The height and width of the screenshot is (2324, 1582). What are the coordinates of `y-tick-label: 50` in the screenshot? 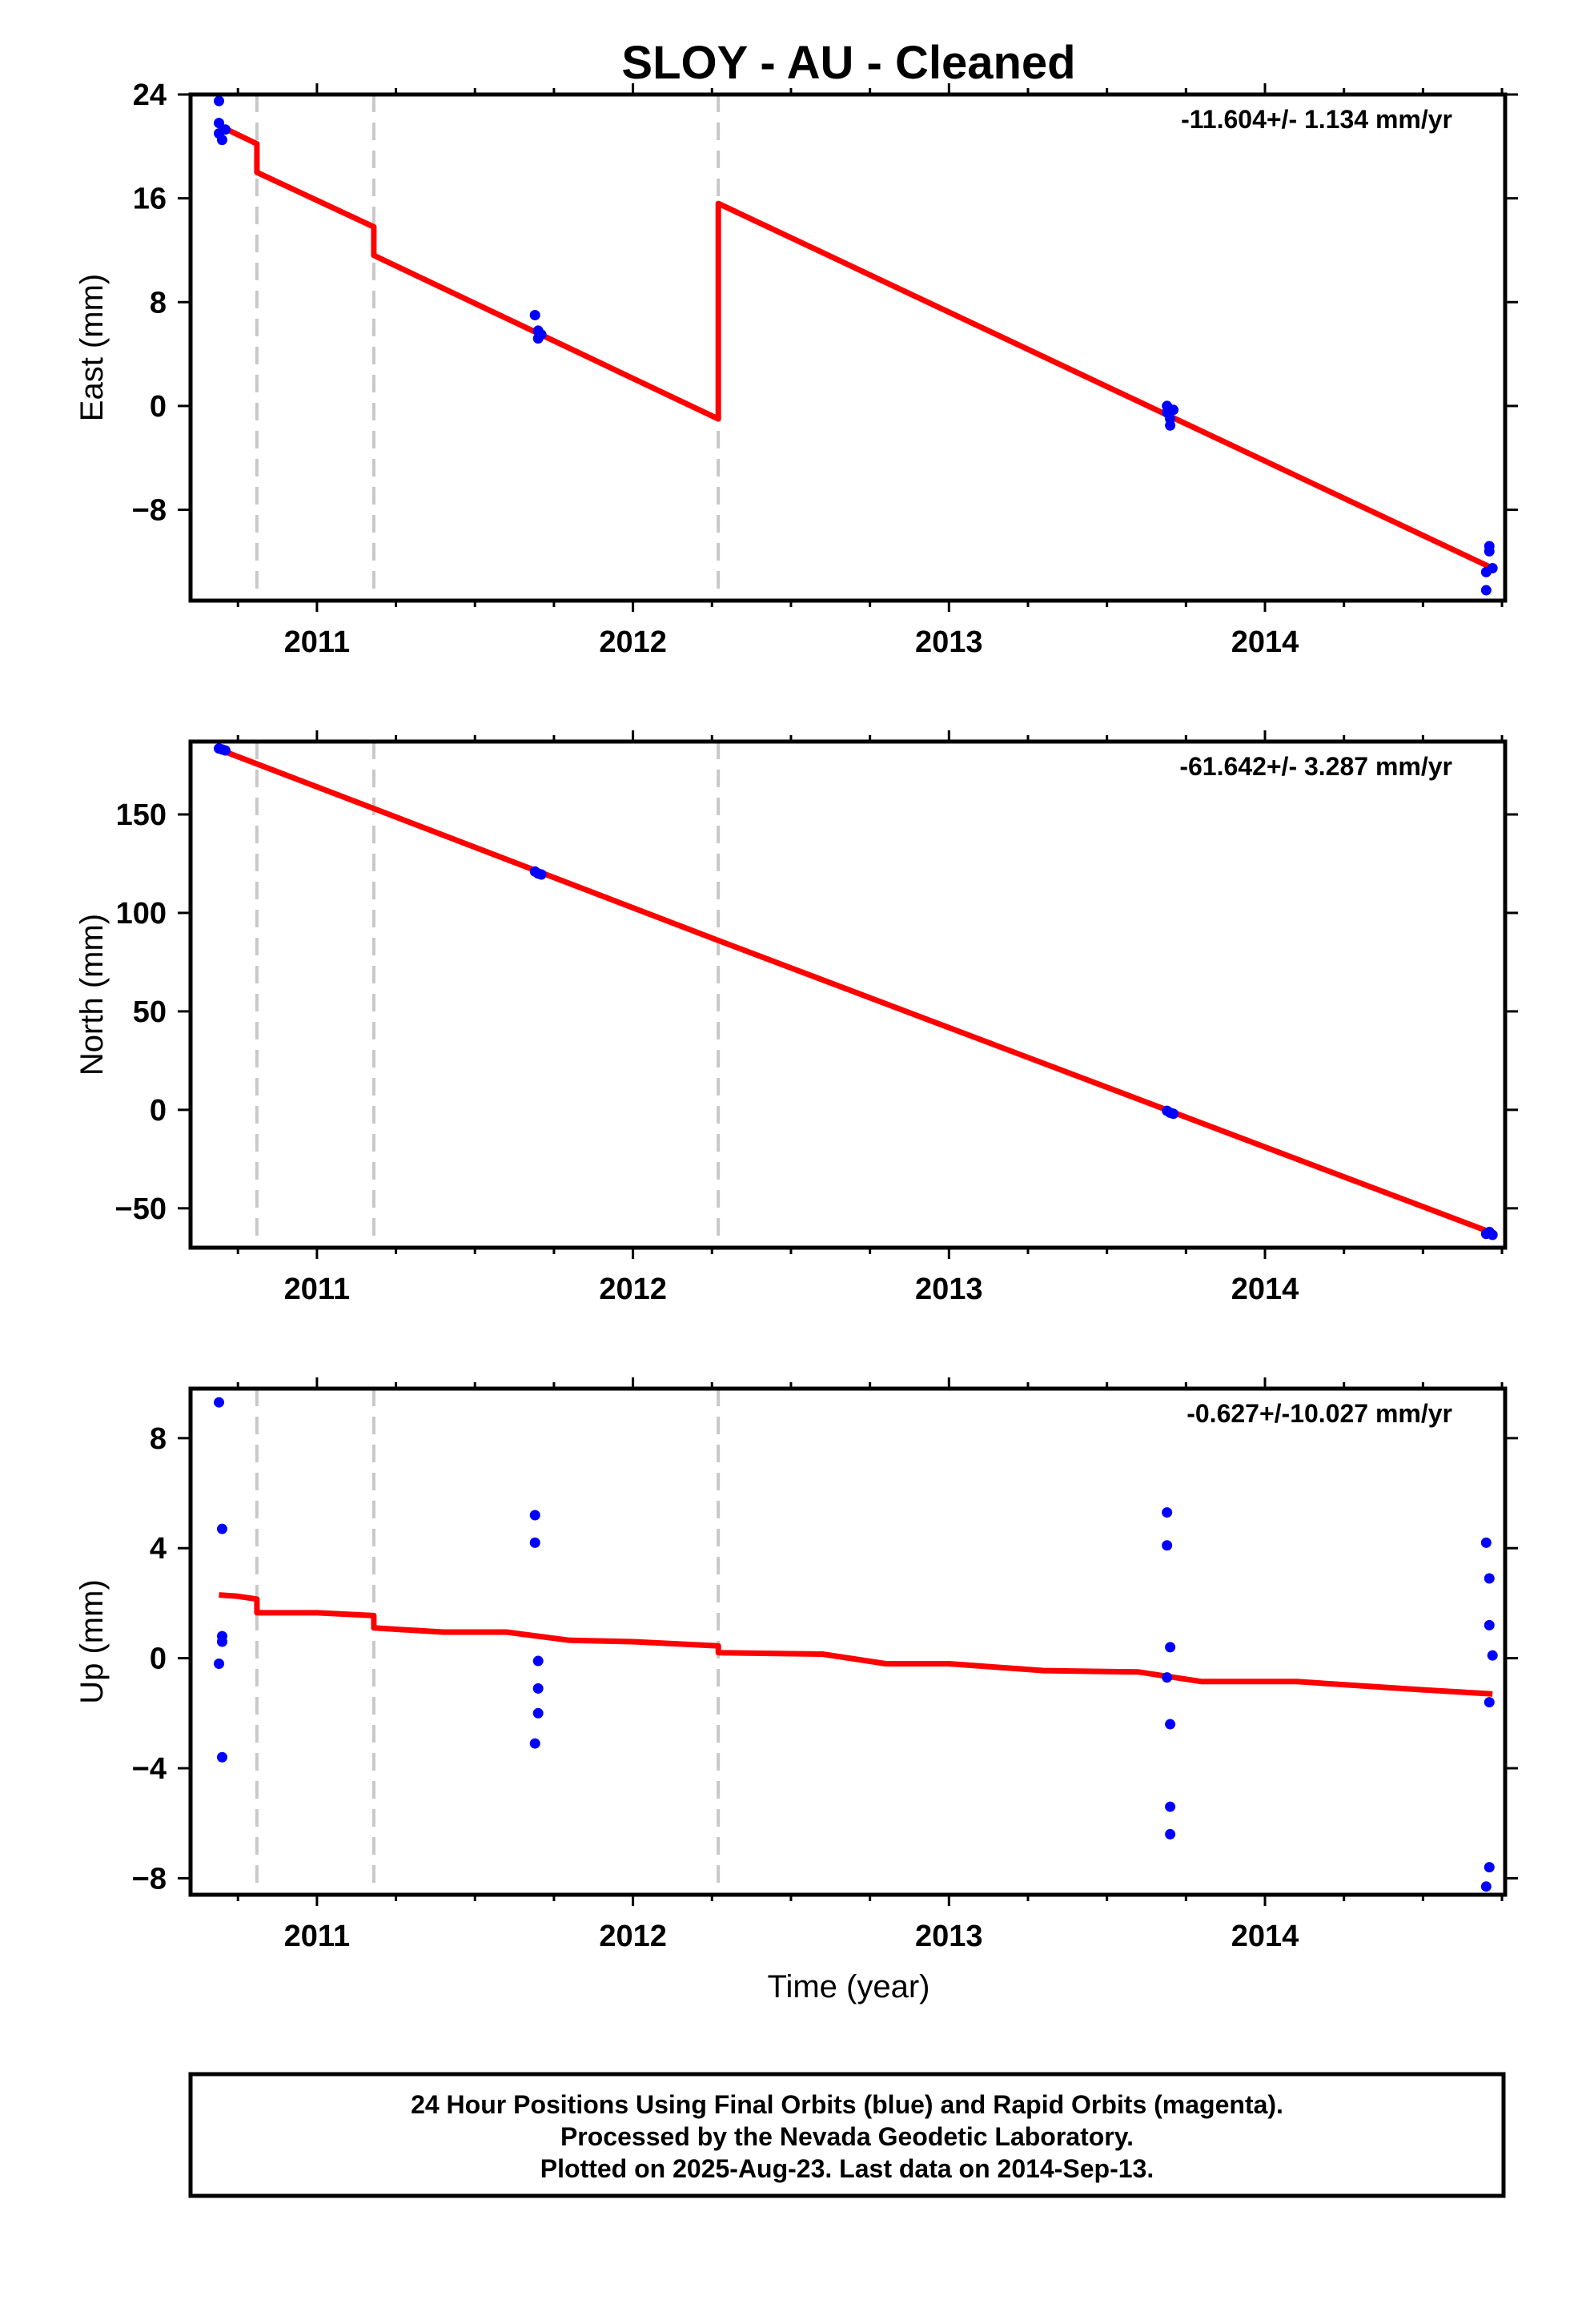 It's located at (150, 1012).